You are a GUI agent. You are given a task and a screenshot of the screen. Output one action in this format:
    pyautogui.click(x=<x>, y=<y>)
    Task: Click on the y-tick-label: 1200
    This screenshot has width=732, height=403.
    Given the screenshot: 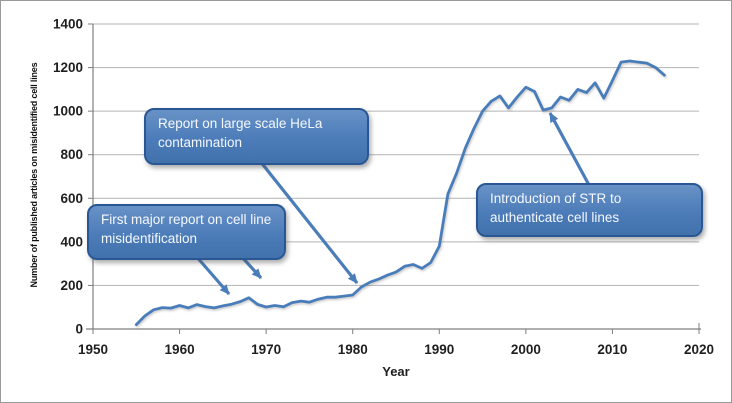 What is the action you would take?
    pyautogui.click(x=68, y=67)
    